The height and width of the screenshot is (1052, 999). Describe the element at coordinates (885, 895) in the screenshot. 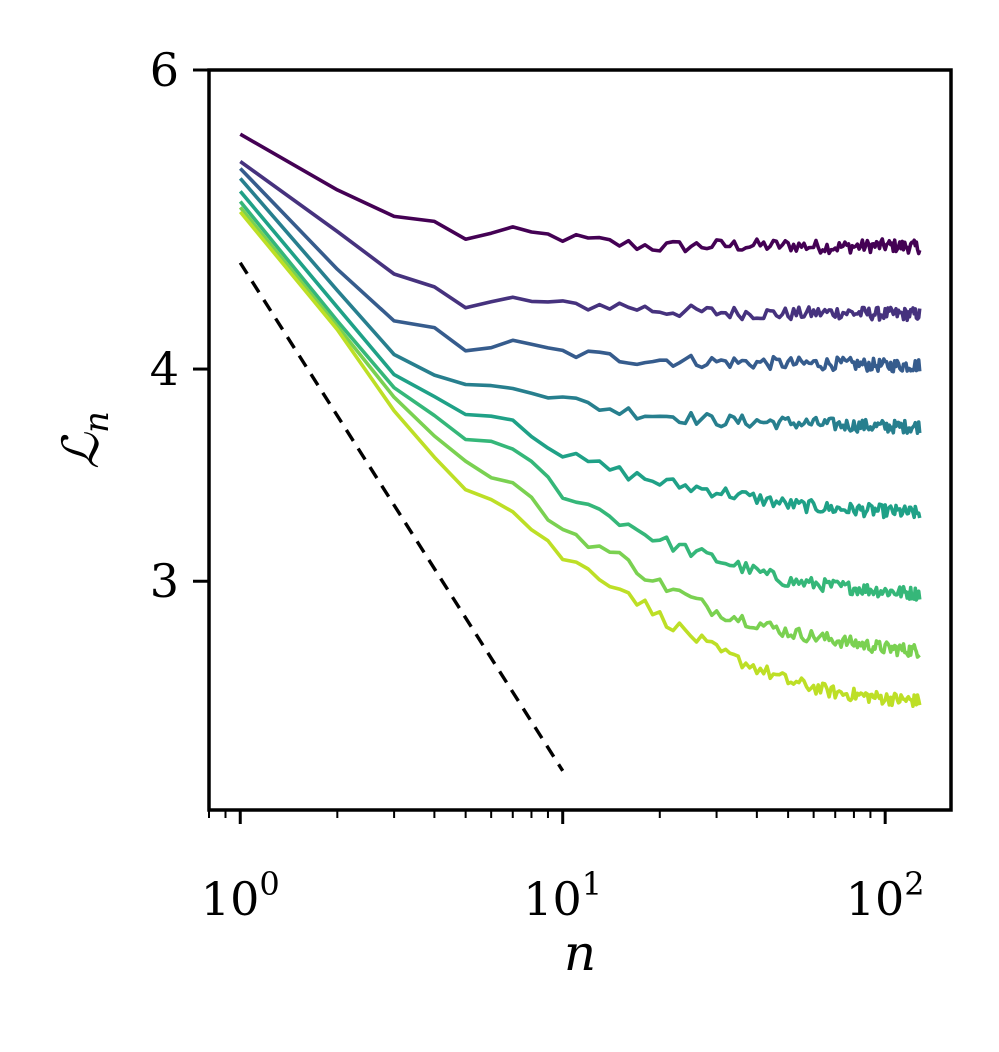

I see `x-tick-label: 10²` at that location.